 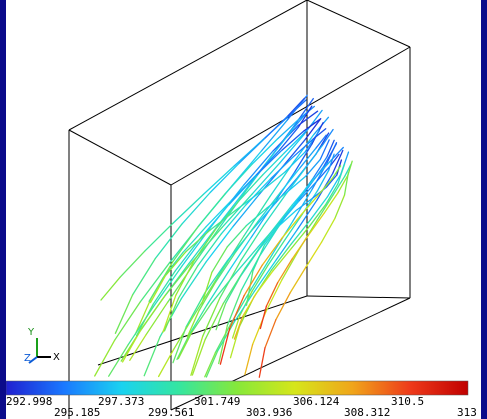 What do you see at coordinates (31, 332) in the screenshot?
I see `triad-y-label: Y` at bounding box center [31, 332].